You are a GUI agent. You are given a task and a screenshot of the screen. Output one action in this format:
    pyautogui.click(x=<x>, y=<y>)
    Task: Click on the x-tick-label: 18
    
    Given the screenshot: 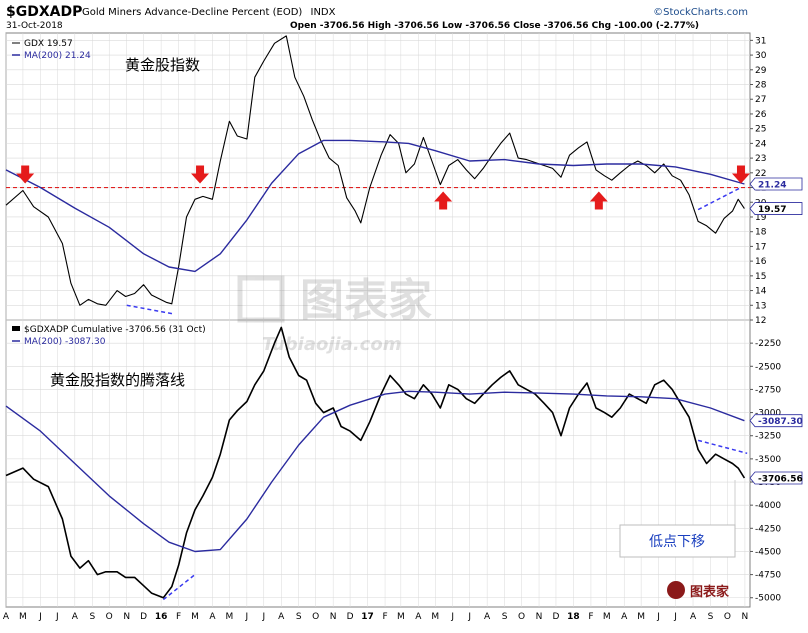 What is the action you would take?
    pyautogui.click(x=573, y=617)
    